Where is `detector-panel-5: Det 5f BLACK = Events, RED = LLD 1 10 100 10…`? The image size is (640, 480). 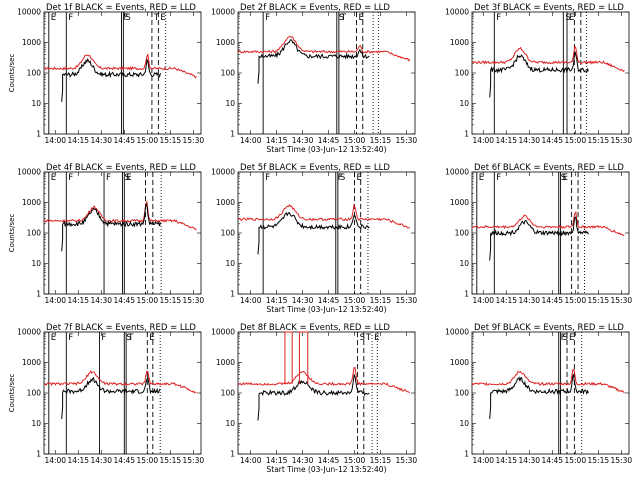 detector-panel-5: Det 5f BLACK = Events, RED = LLD 1 10 100 10… is located at coordinates (314, 238).